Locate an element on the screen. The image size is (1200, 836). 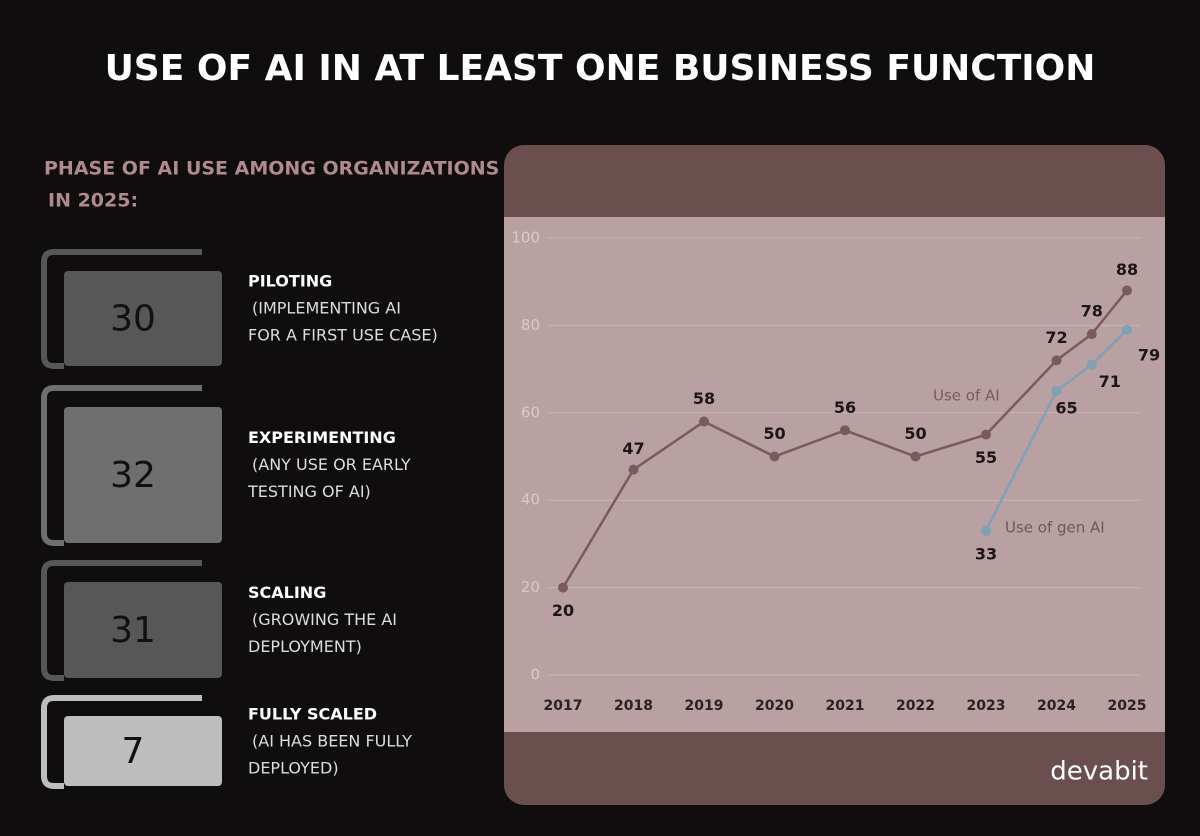
phase-value: 32 is located at coordinates (133, 475).